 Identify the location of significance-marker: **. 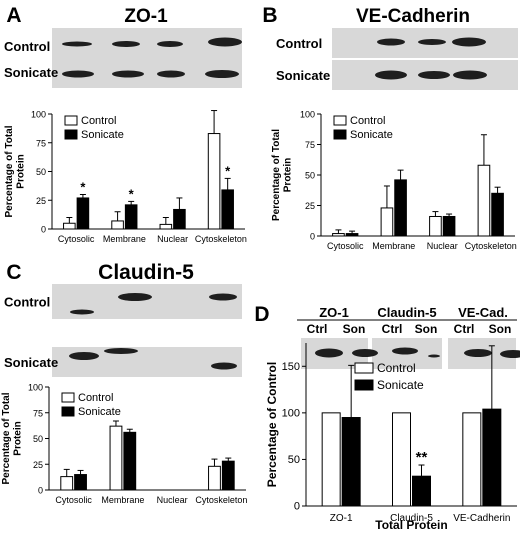
(422, 457).